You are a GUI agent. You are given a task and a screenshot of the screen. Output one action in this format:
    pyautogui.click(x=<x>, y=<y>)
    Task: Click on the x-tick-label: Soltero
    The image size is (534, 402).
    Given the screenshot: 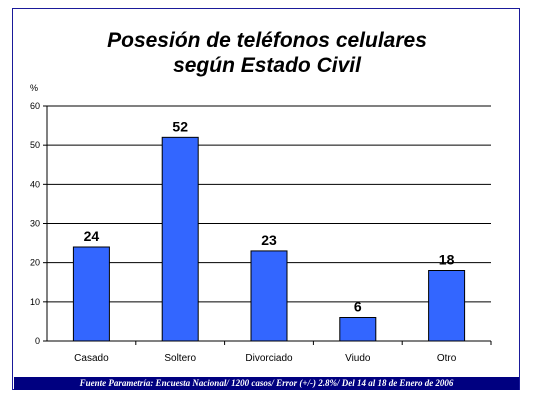 What is the action you would take?
    pyautogui.click(x=180, y=358)
    